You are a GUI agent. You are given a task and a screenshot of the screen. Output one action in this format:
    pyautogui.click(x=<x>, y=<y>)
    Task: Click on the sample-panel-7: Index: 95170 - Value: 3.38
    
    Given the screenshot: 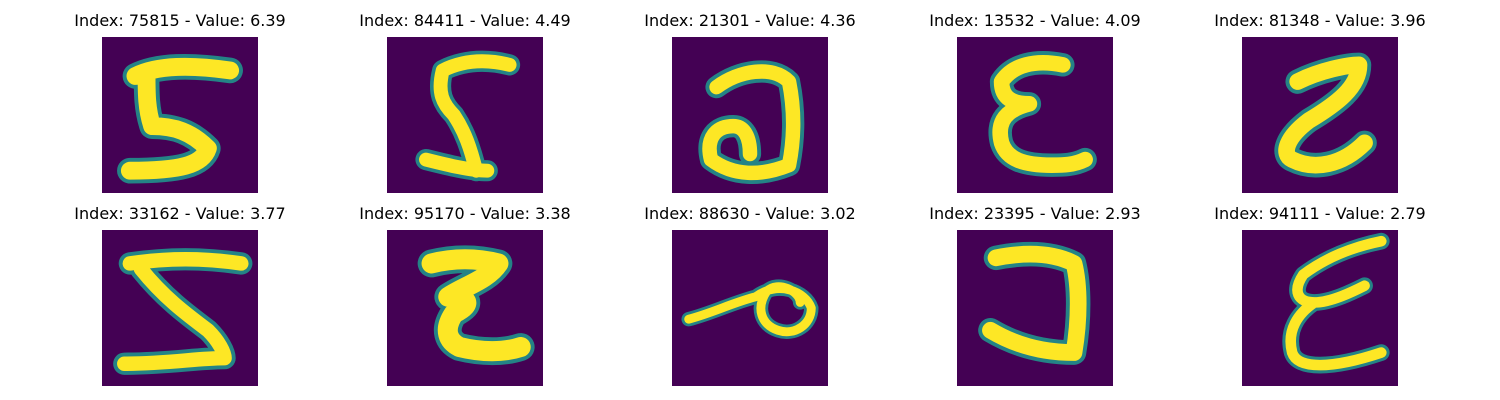 What is the action you would take?
    pyautogui.click(x=465, y=298)
    